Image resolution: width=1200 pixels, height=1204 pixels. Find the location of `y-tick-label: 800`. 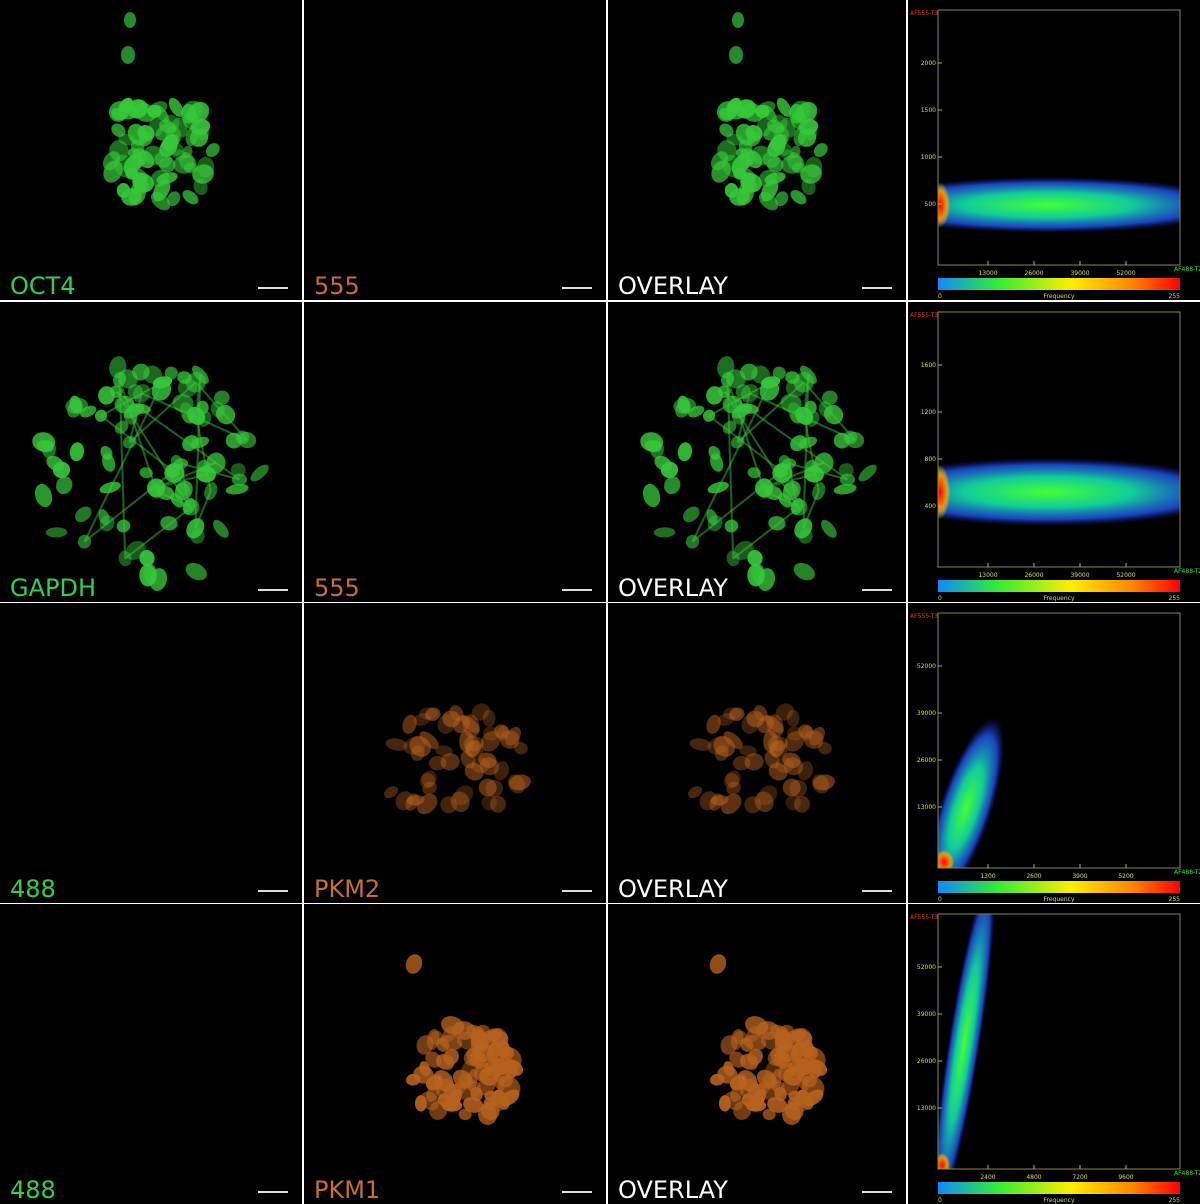

y-tick-label: 800 is located at coordinates (931, 459).